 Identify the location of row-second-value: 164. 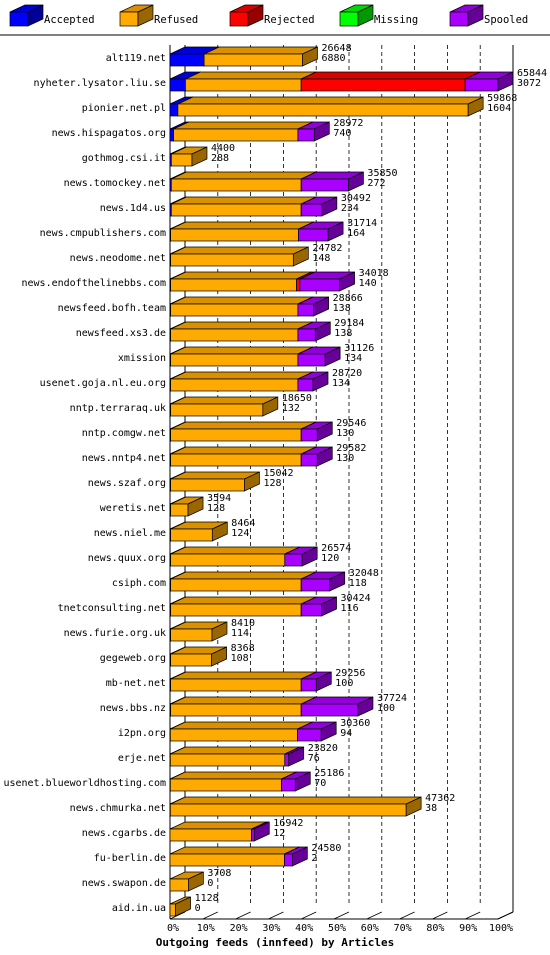
(356, 233).